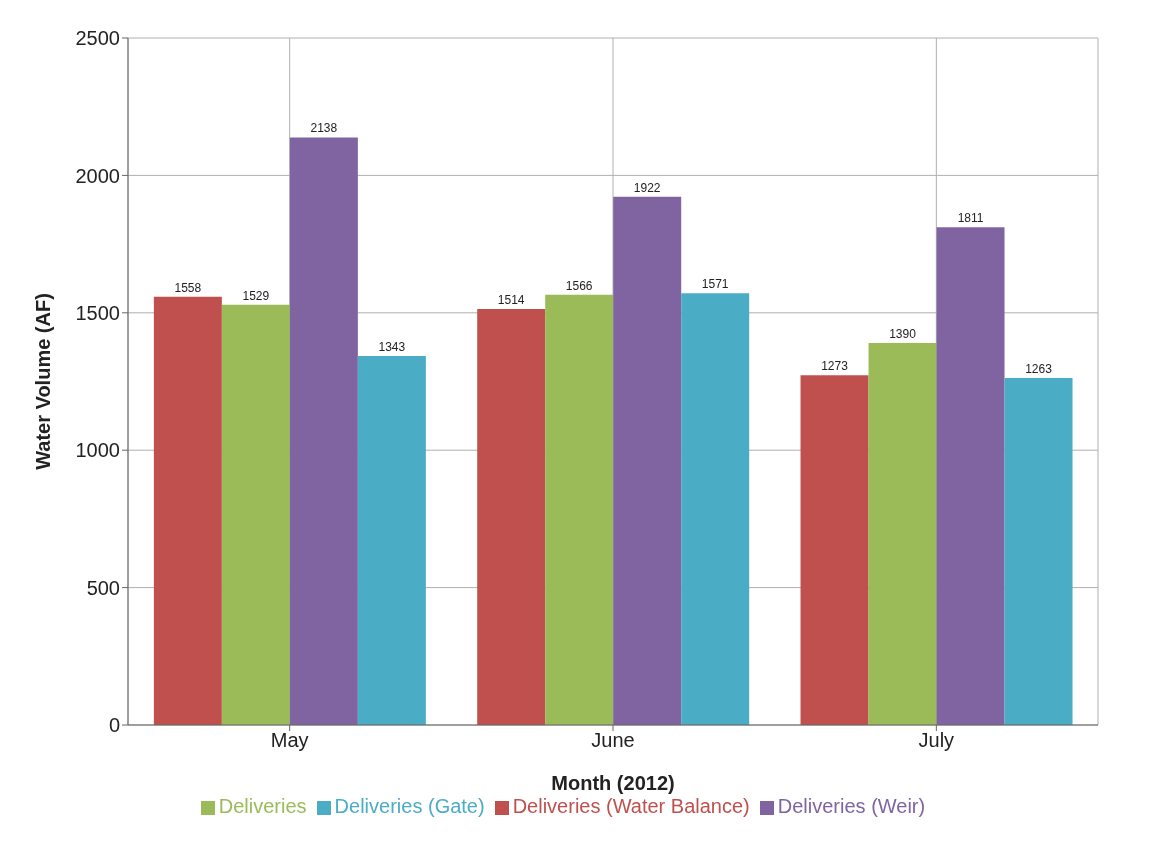 The height and width of the screenshot is (841, 1153). I want to click on data-label: 1529, so click(256, 295).